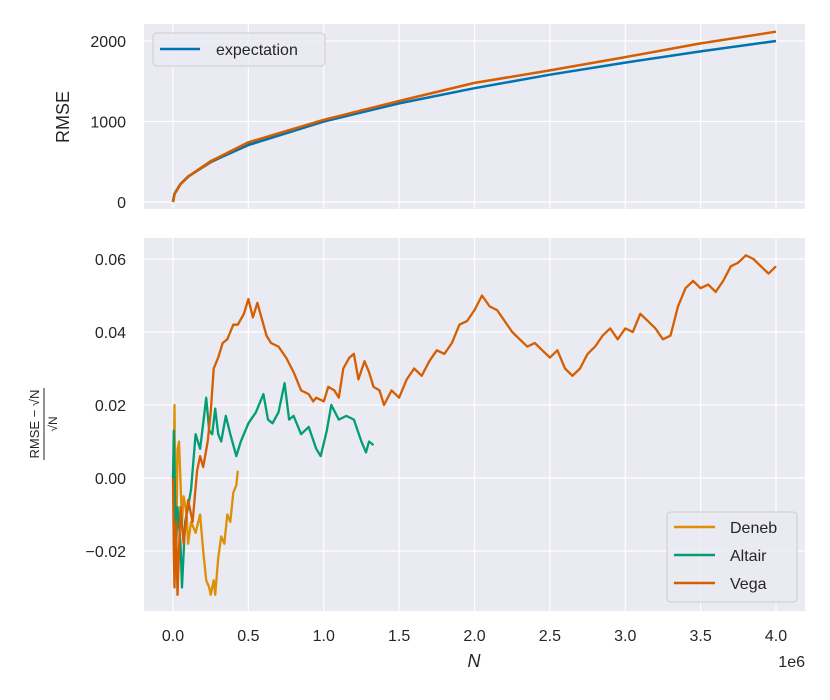  I want to click on y-tick-label: 2000, so click(108, 42).